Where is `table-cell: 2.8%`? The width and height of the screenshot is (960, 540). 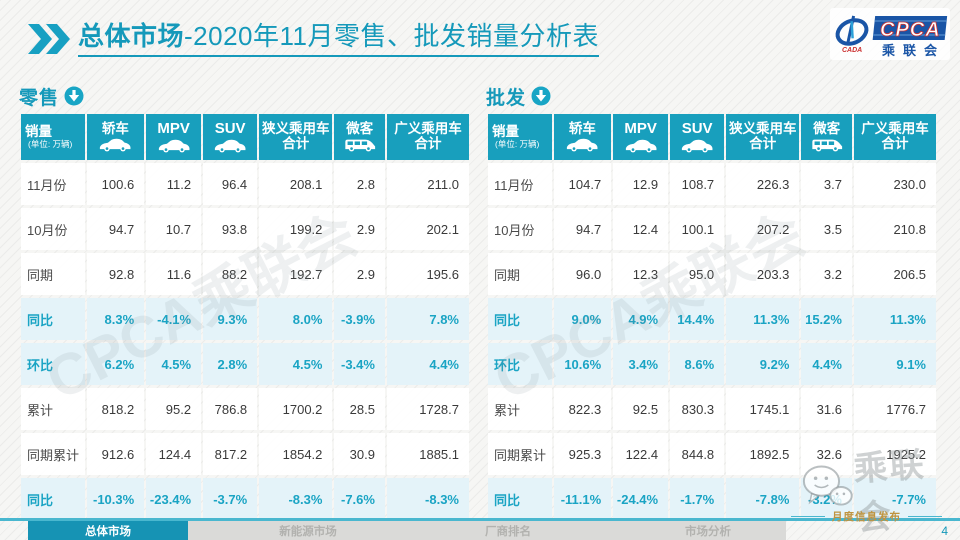 table-cell: 2.8% is located at coordinates (230, 364).